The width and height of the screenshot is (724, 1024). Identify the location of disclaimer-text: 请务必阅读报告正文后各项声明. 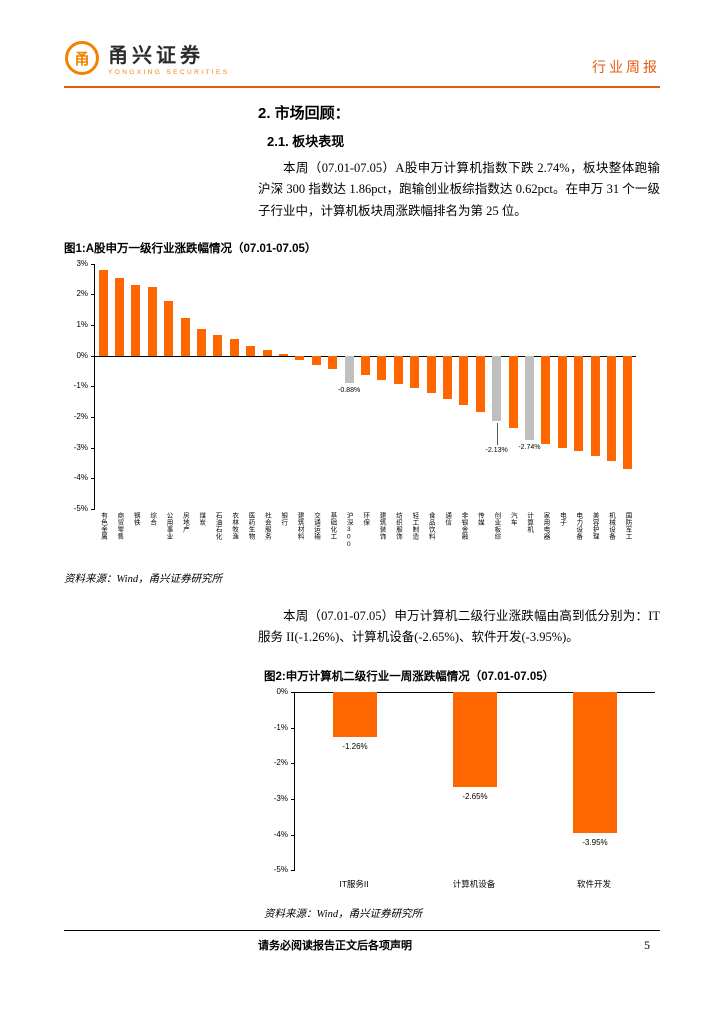
(335, 946).